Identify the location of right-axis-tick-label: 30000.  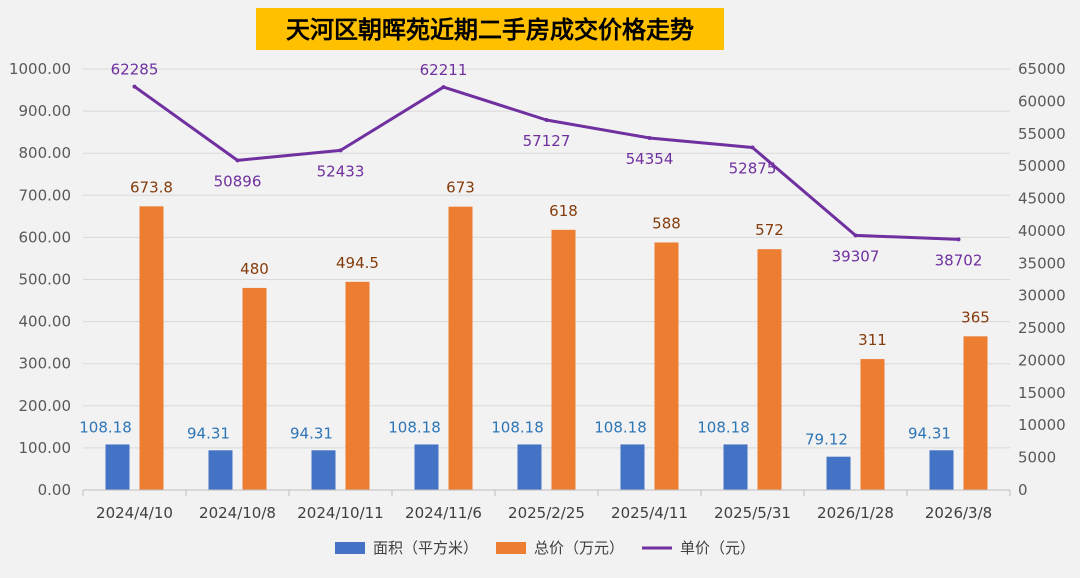
(1042, 296).